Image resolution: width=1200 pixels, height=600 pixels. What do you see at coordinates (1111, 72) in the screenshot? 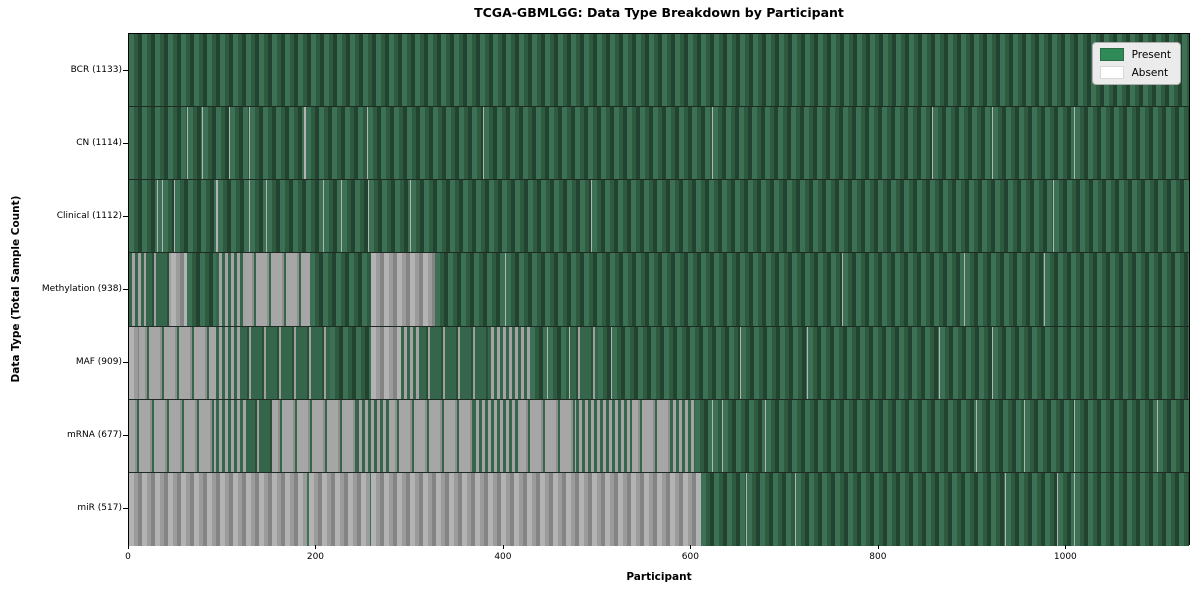
I see `absent-swatch-icon` at bounding box center [1111, 72].